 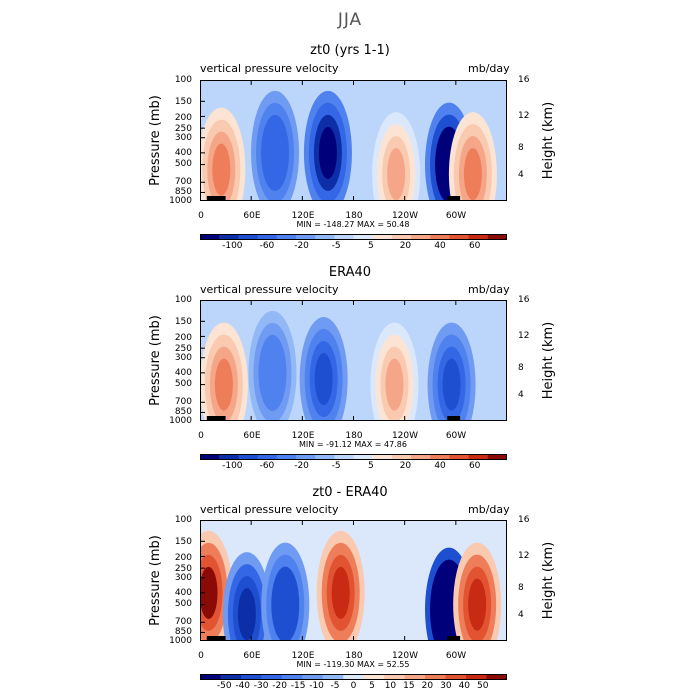 I want to click on p1-ytick-700: 700, so click(x=183, y=182).